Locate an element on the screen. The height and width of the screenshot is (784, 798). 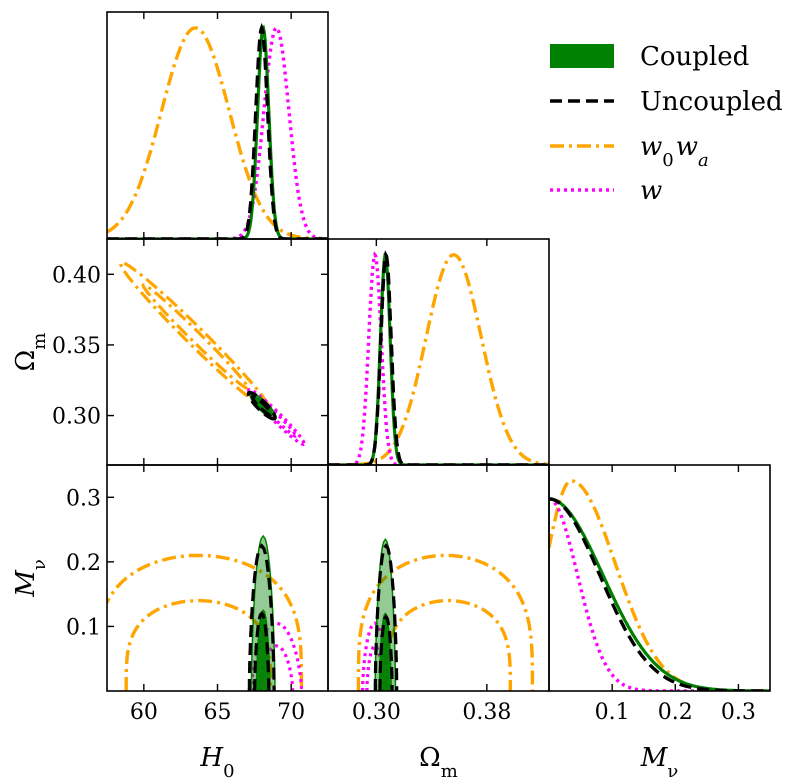
ylabel-Mnu: Mν is located at coordinates (30, 578).